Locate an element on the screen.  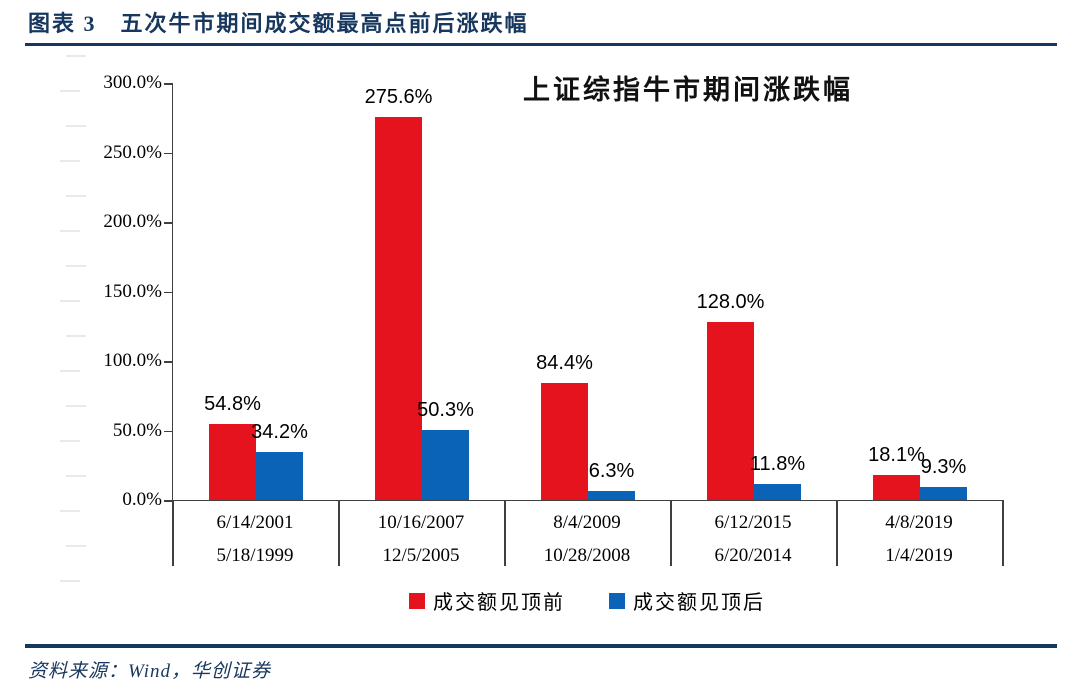
bar-value-label: 84.4% is located at coordinates (564, 362).